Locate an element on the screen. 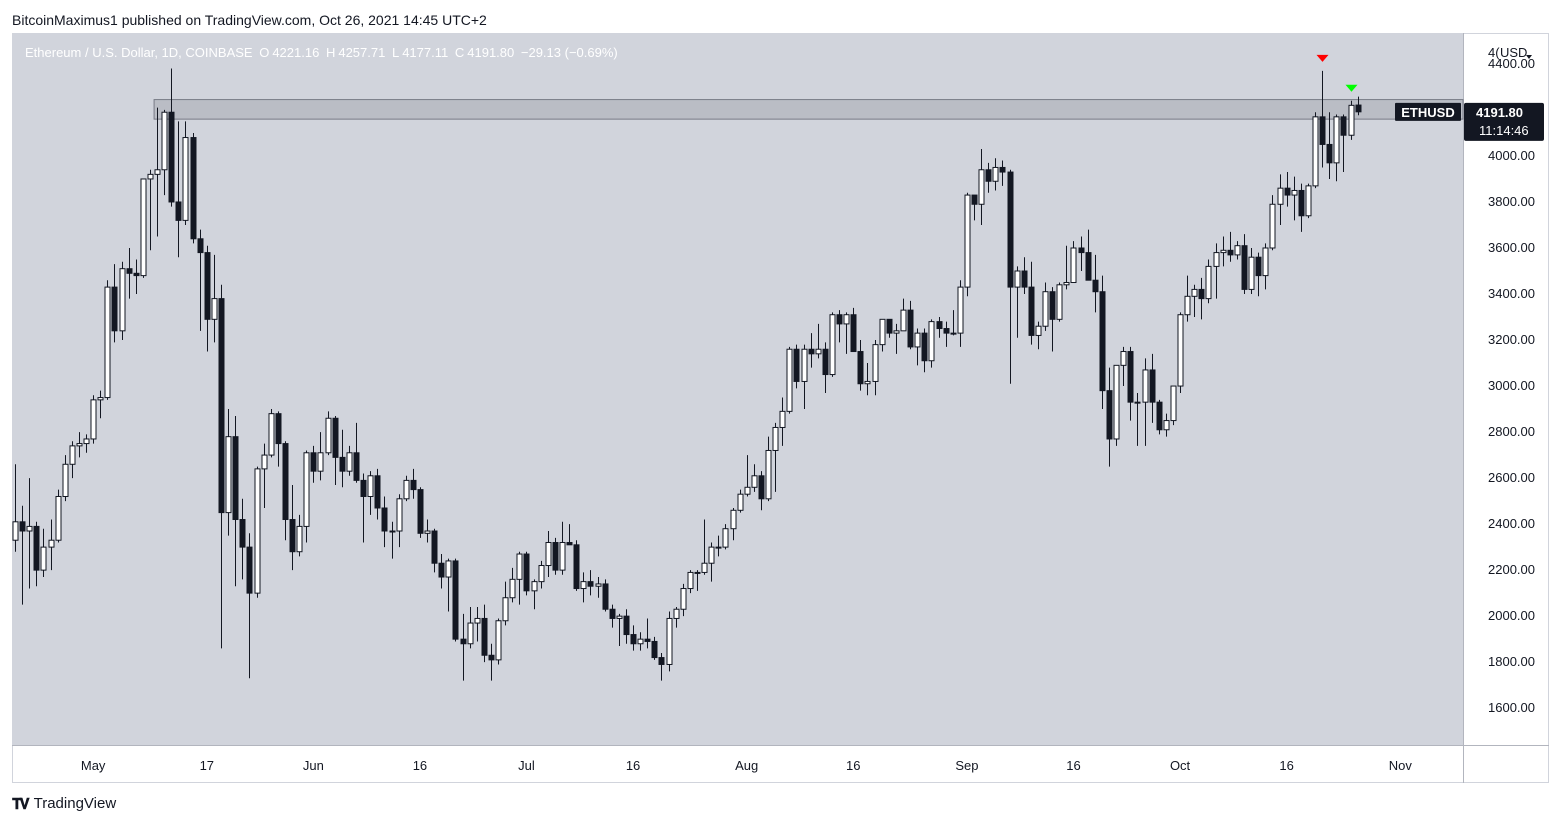 The height and width of the screenshot is (826, 1562). footer-brand: 𝐓𝐕 TradingView is located at coordinates (64, 804).